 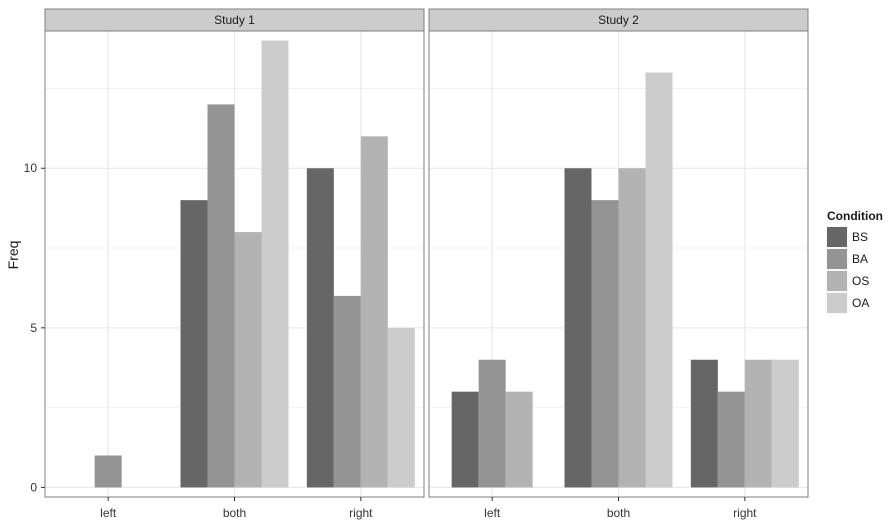 What do you see at coordinates (860, 303) in the screenshot?
I see `legend-label: OA` at bounding box center [860, 303].